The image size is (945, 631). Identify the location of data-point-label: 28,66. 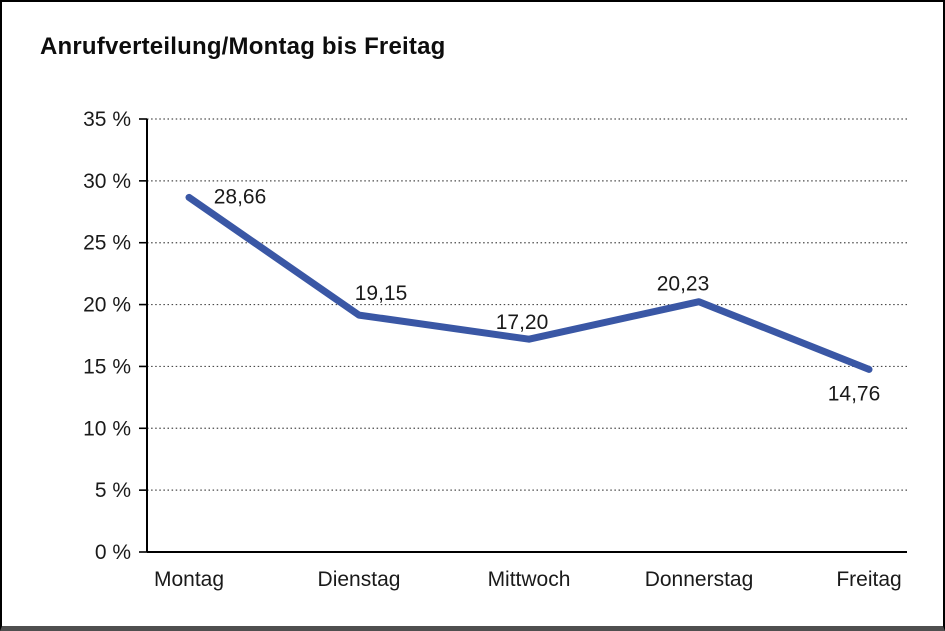
(240, 196).